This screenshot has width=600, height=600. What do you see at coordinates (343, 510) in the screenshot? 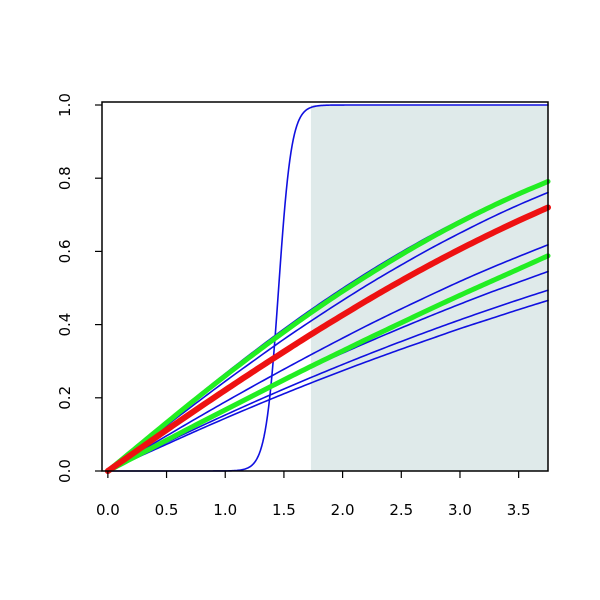
I see `x-tick-label: 2.0` at bounding box center [343, 510].